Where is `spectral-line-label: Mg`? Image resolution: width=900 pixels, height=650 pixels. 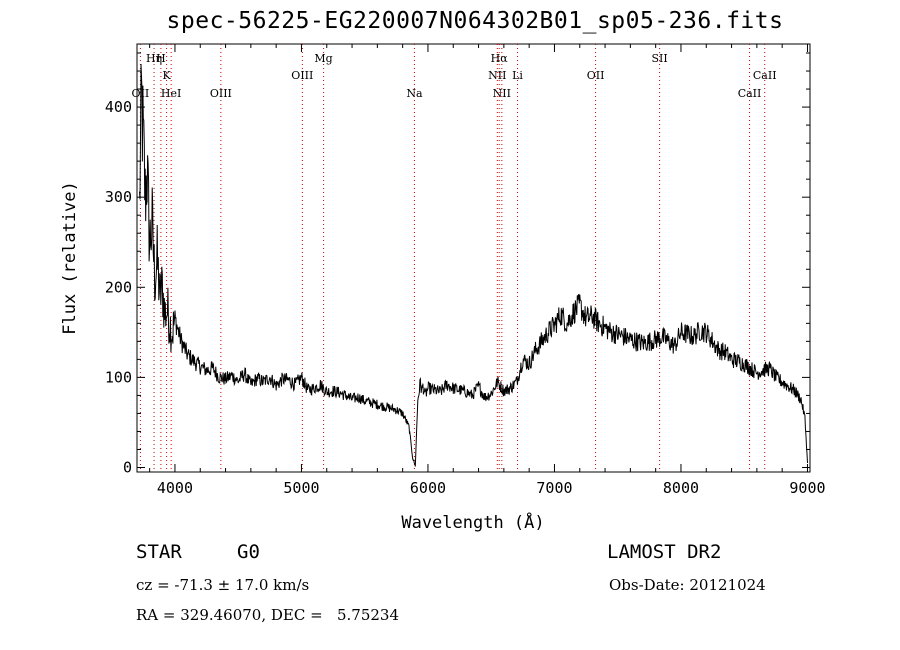 spectral-line-label: Mg is located at coordinates (323, 58).